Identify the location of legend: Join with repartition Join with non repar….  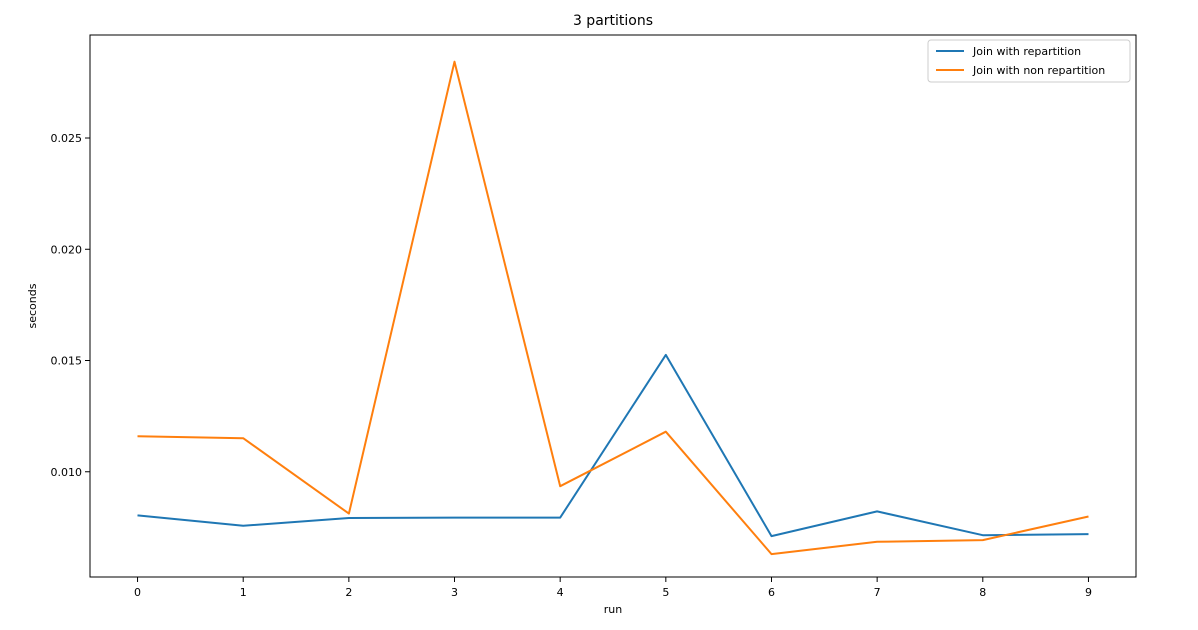
(1029, 61).